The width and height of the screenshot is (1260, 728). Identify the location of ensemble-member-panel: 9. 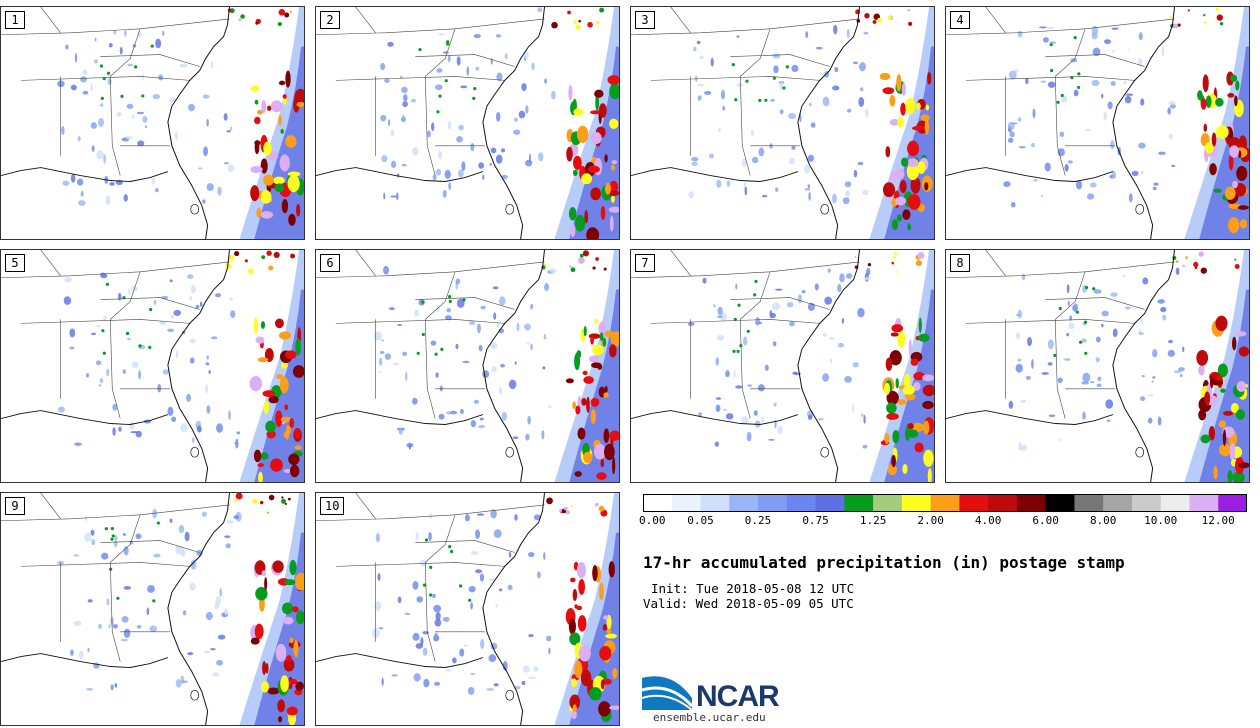
(152, 609).